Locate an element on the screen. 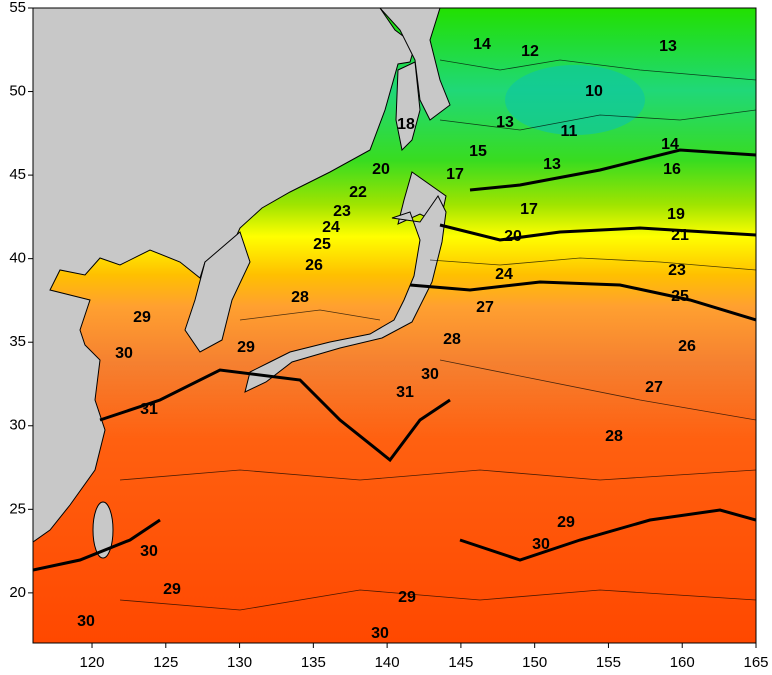 This screenshot has height=675, width=772. y-tick-label: 35 is located at coordinates (17, 341).